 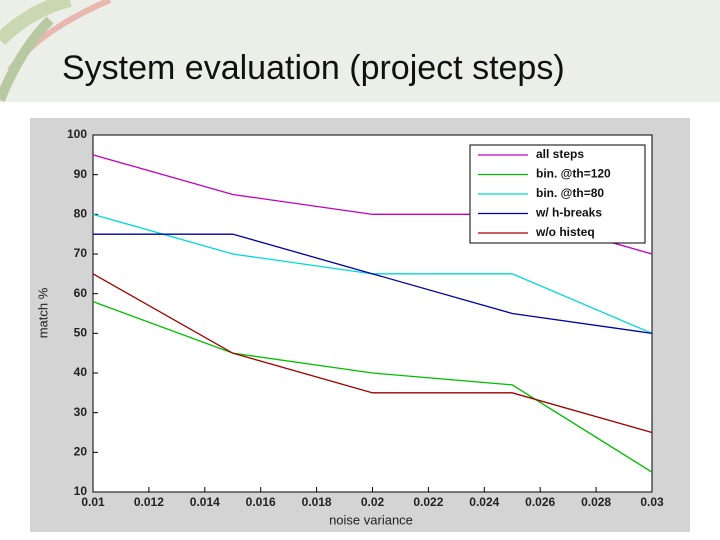 What do you see at coordinates (77, 134) in the screenshot?
I see `y-tick-label: 100` at bounding box center [77, 134].